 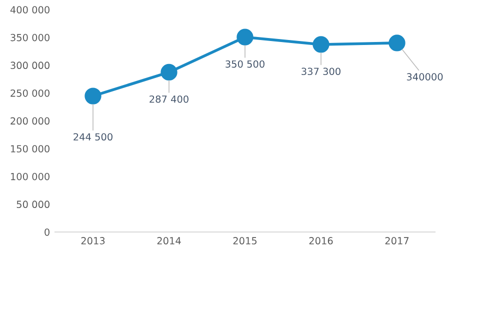 What do you see at coordinates (93, 240) in the screenshot?
I see `x-tick-label: 2013` at bounding box center [93, 240].